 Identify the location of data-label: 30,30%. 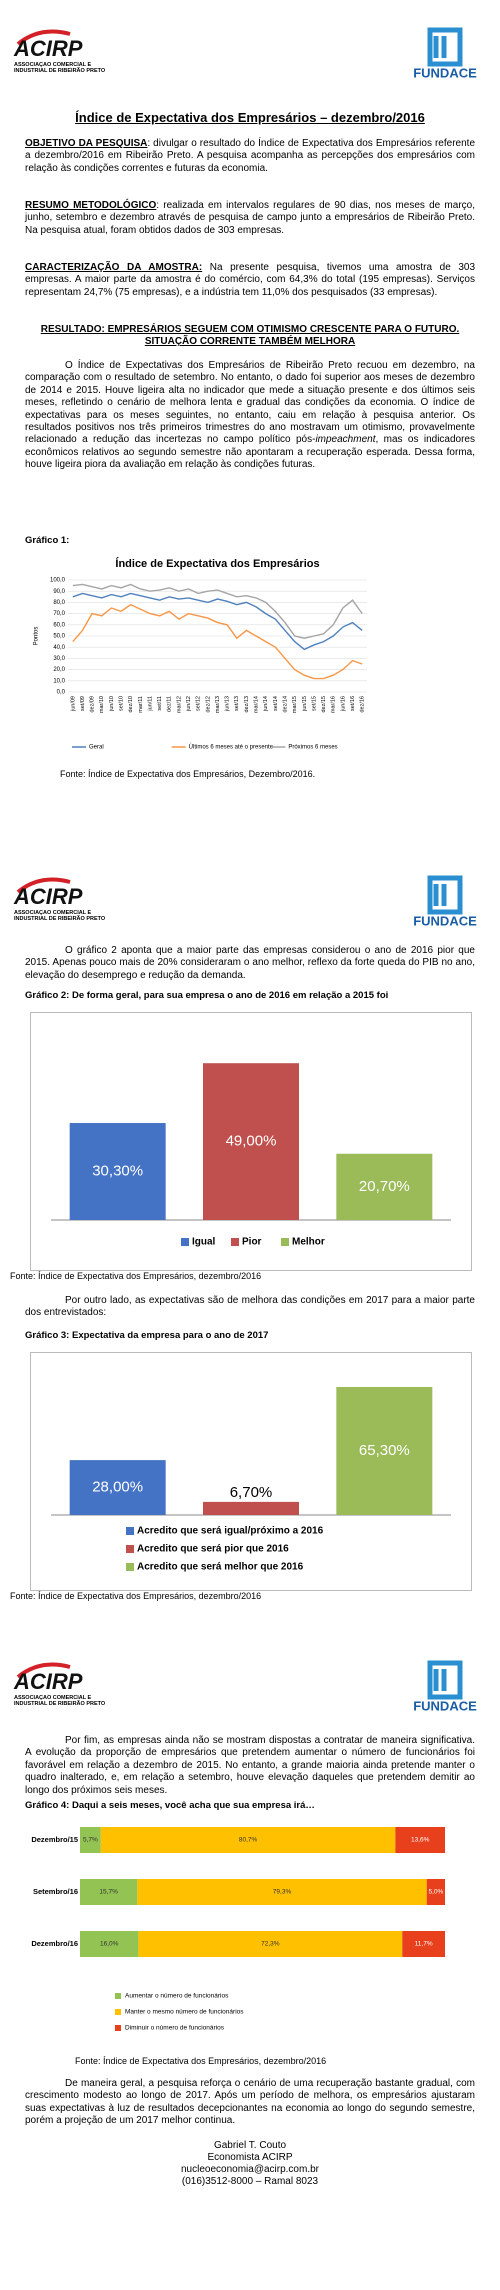
(117, 1170).